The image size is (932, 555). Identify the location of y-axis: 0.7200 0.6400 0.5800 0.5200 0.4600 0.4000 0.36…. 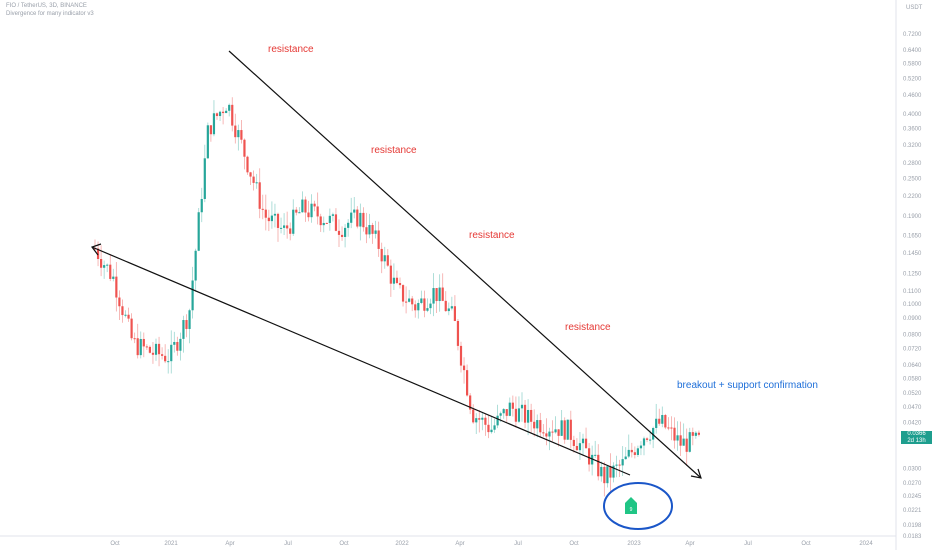
(912, 286).